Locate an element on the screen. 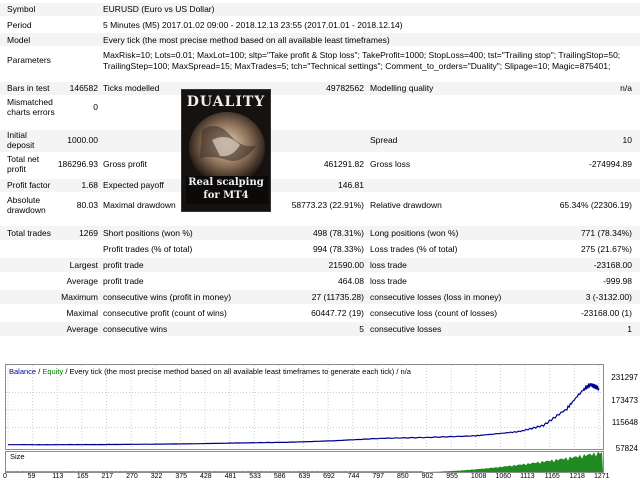  trades-label: Total trades is located at coordinates (29, 233).